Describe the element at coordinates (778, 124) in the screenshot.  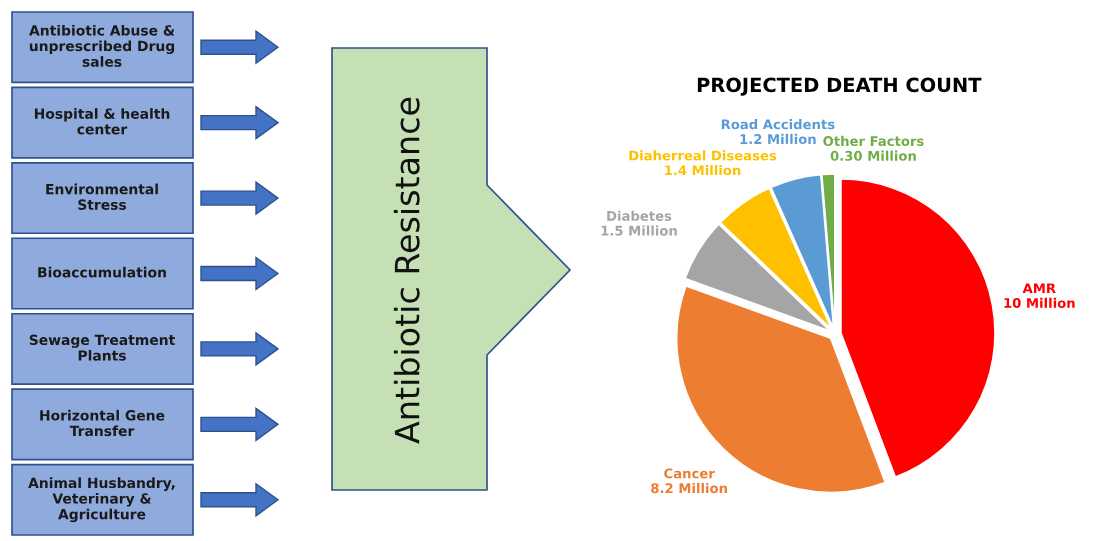
I see `slice-label: Road Accidents` at that location.